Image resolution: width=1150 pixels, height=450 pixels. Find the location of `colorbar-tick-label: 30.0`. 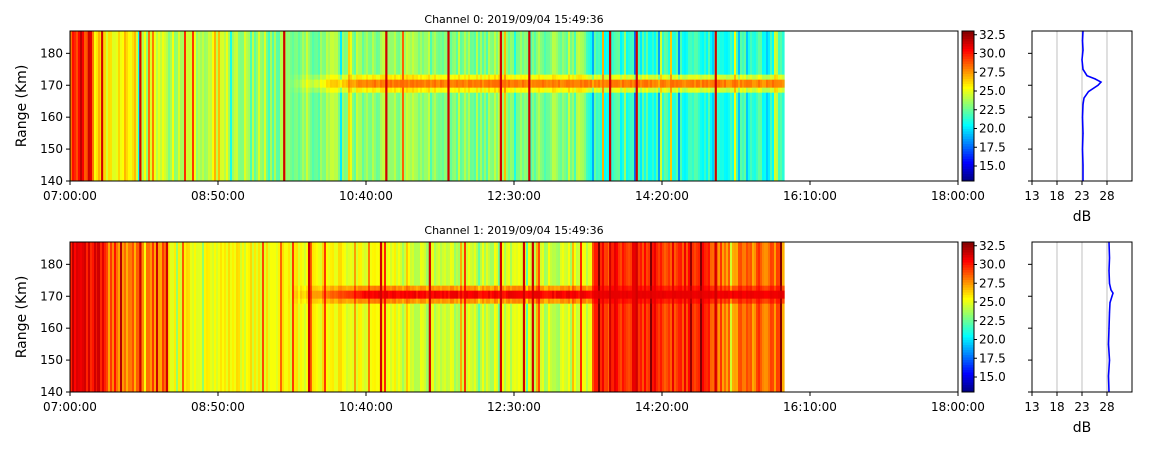

colorbar-tick-label: 30.0 is located at coordinates (992, 54).